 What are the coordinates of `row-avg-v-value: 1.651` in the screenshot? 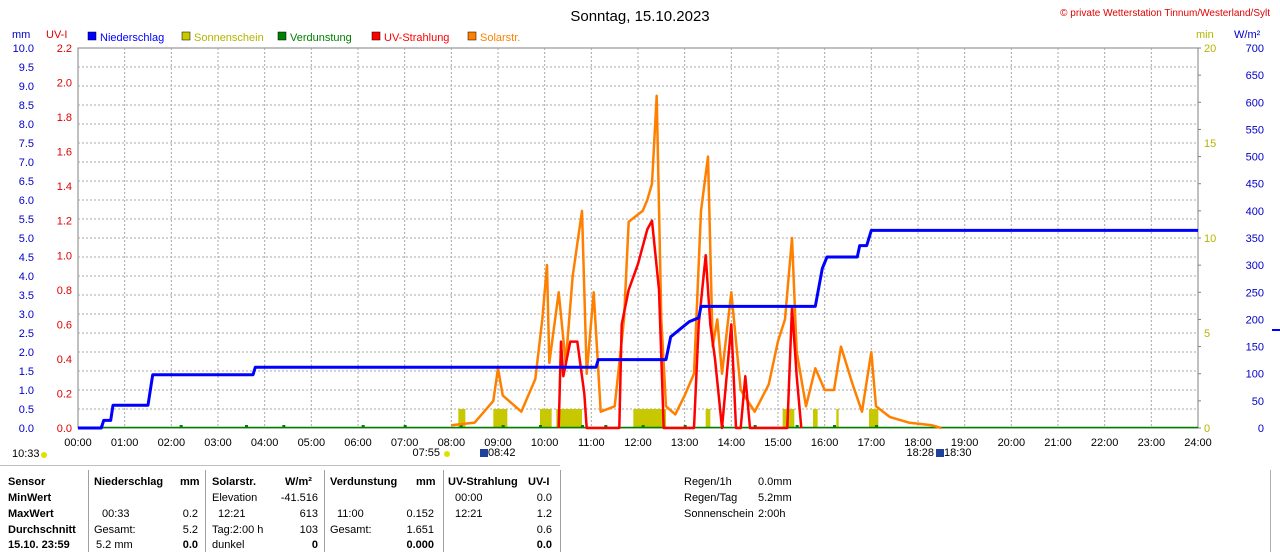 It's located at (420, 530).